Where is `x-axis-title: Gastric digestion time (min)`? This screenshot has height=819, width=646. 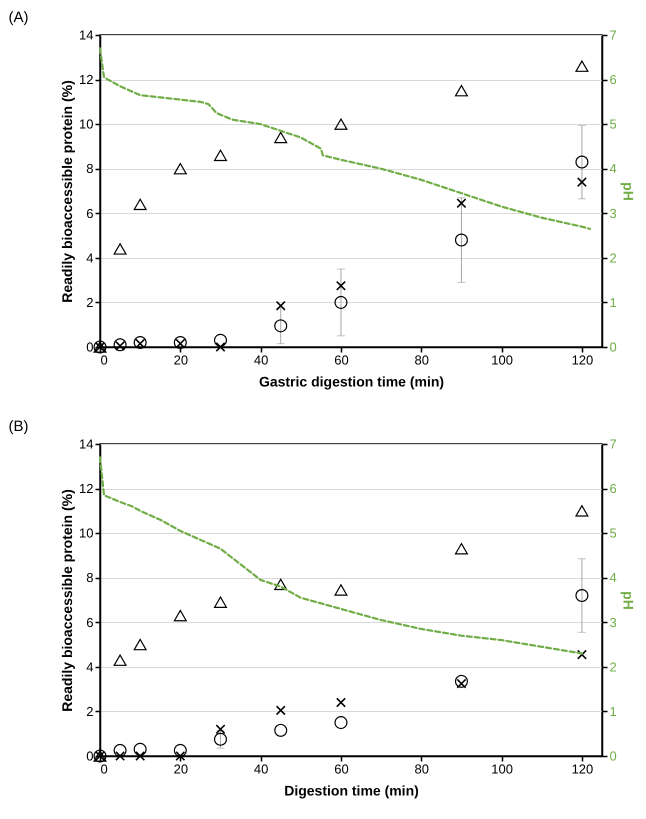
x-axis-title: Gastric digestion time (min) is located at coordinates (351, 382).